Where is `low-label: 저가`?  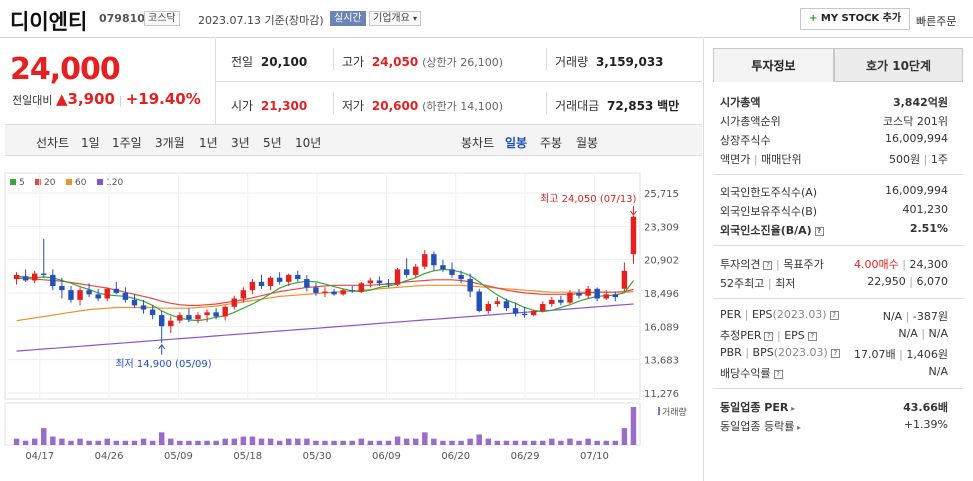
low-label: 저가 is located at coordinates (353, 106).